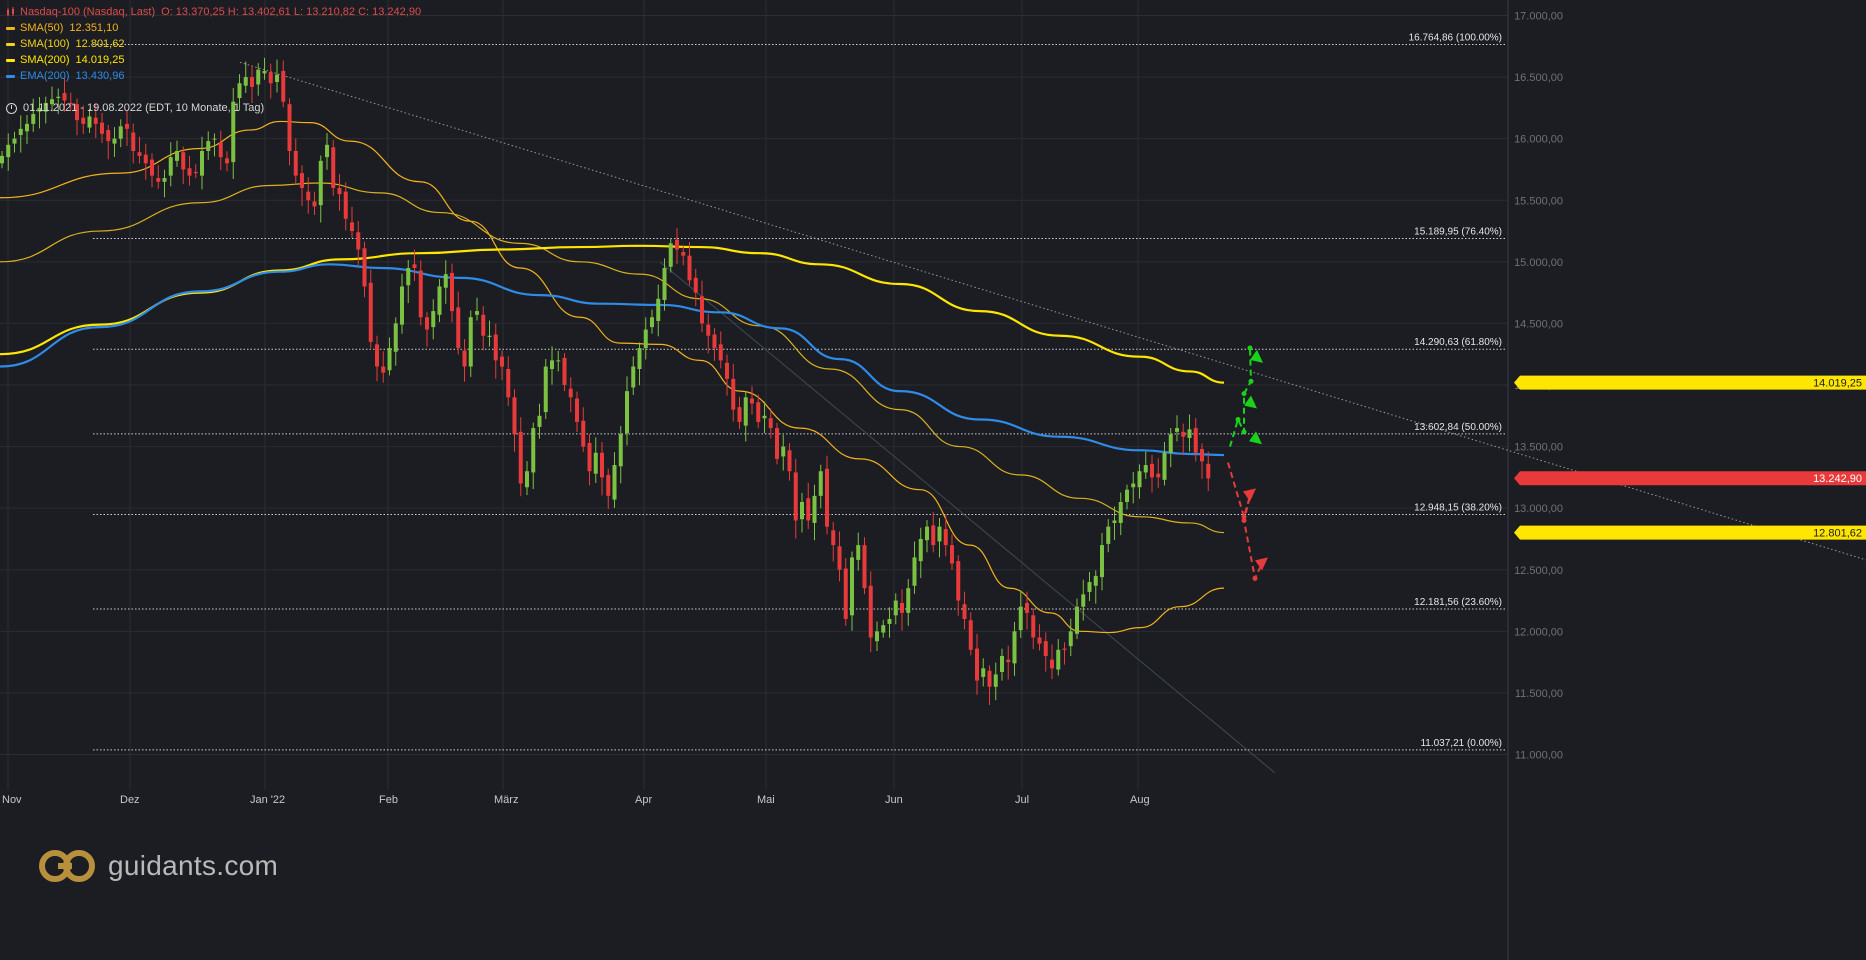 Image resolution: width=1866 pixels, height=960 pixels. Describe the element at coordinates (1837, 534) in the screenshot. I see `price-badge-label: 12.801,62` at that location.